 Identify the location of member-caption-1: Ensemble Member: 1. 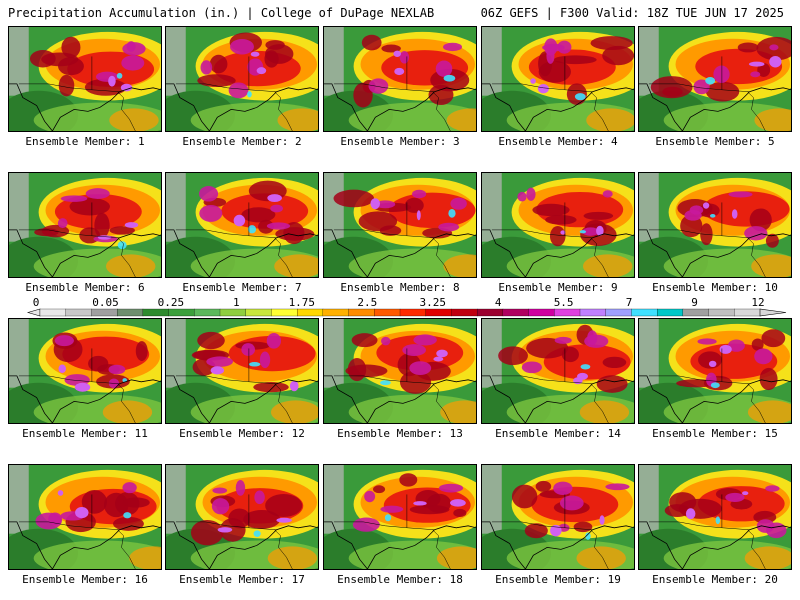
(85, 141).